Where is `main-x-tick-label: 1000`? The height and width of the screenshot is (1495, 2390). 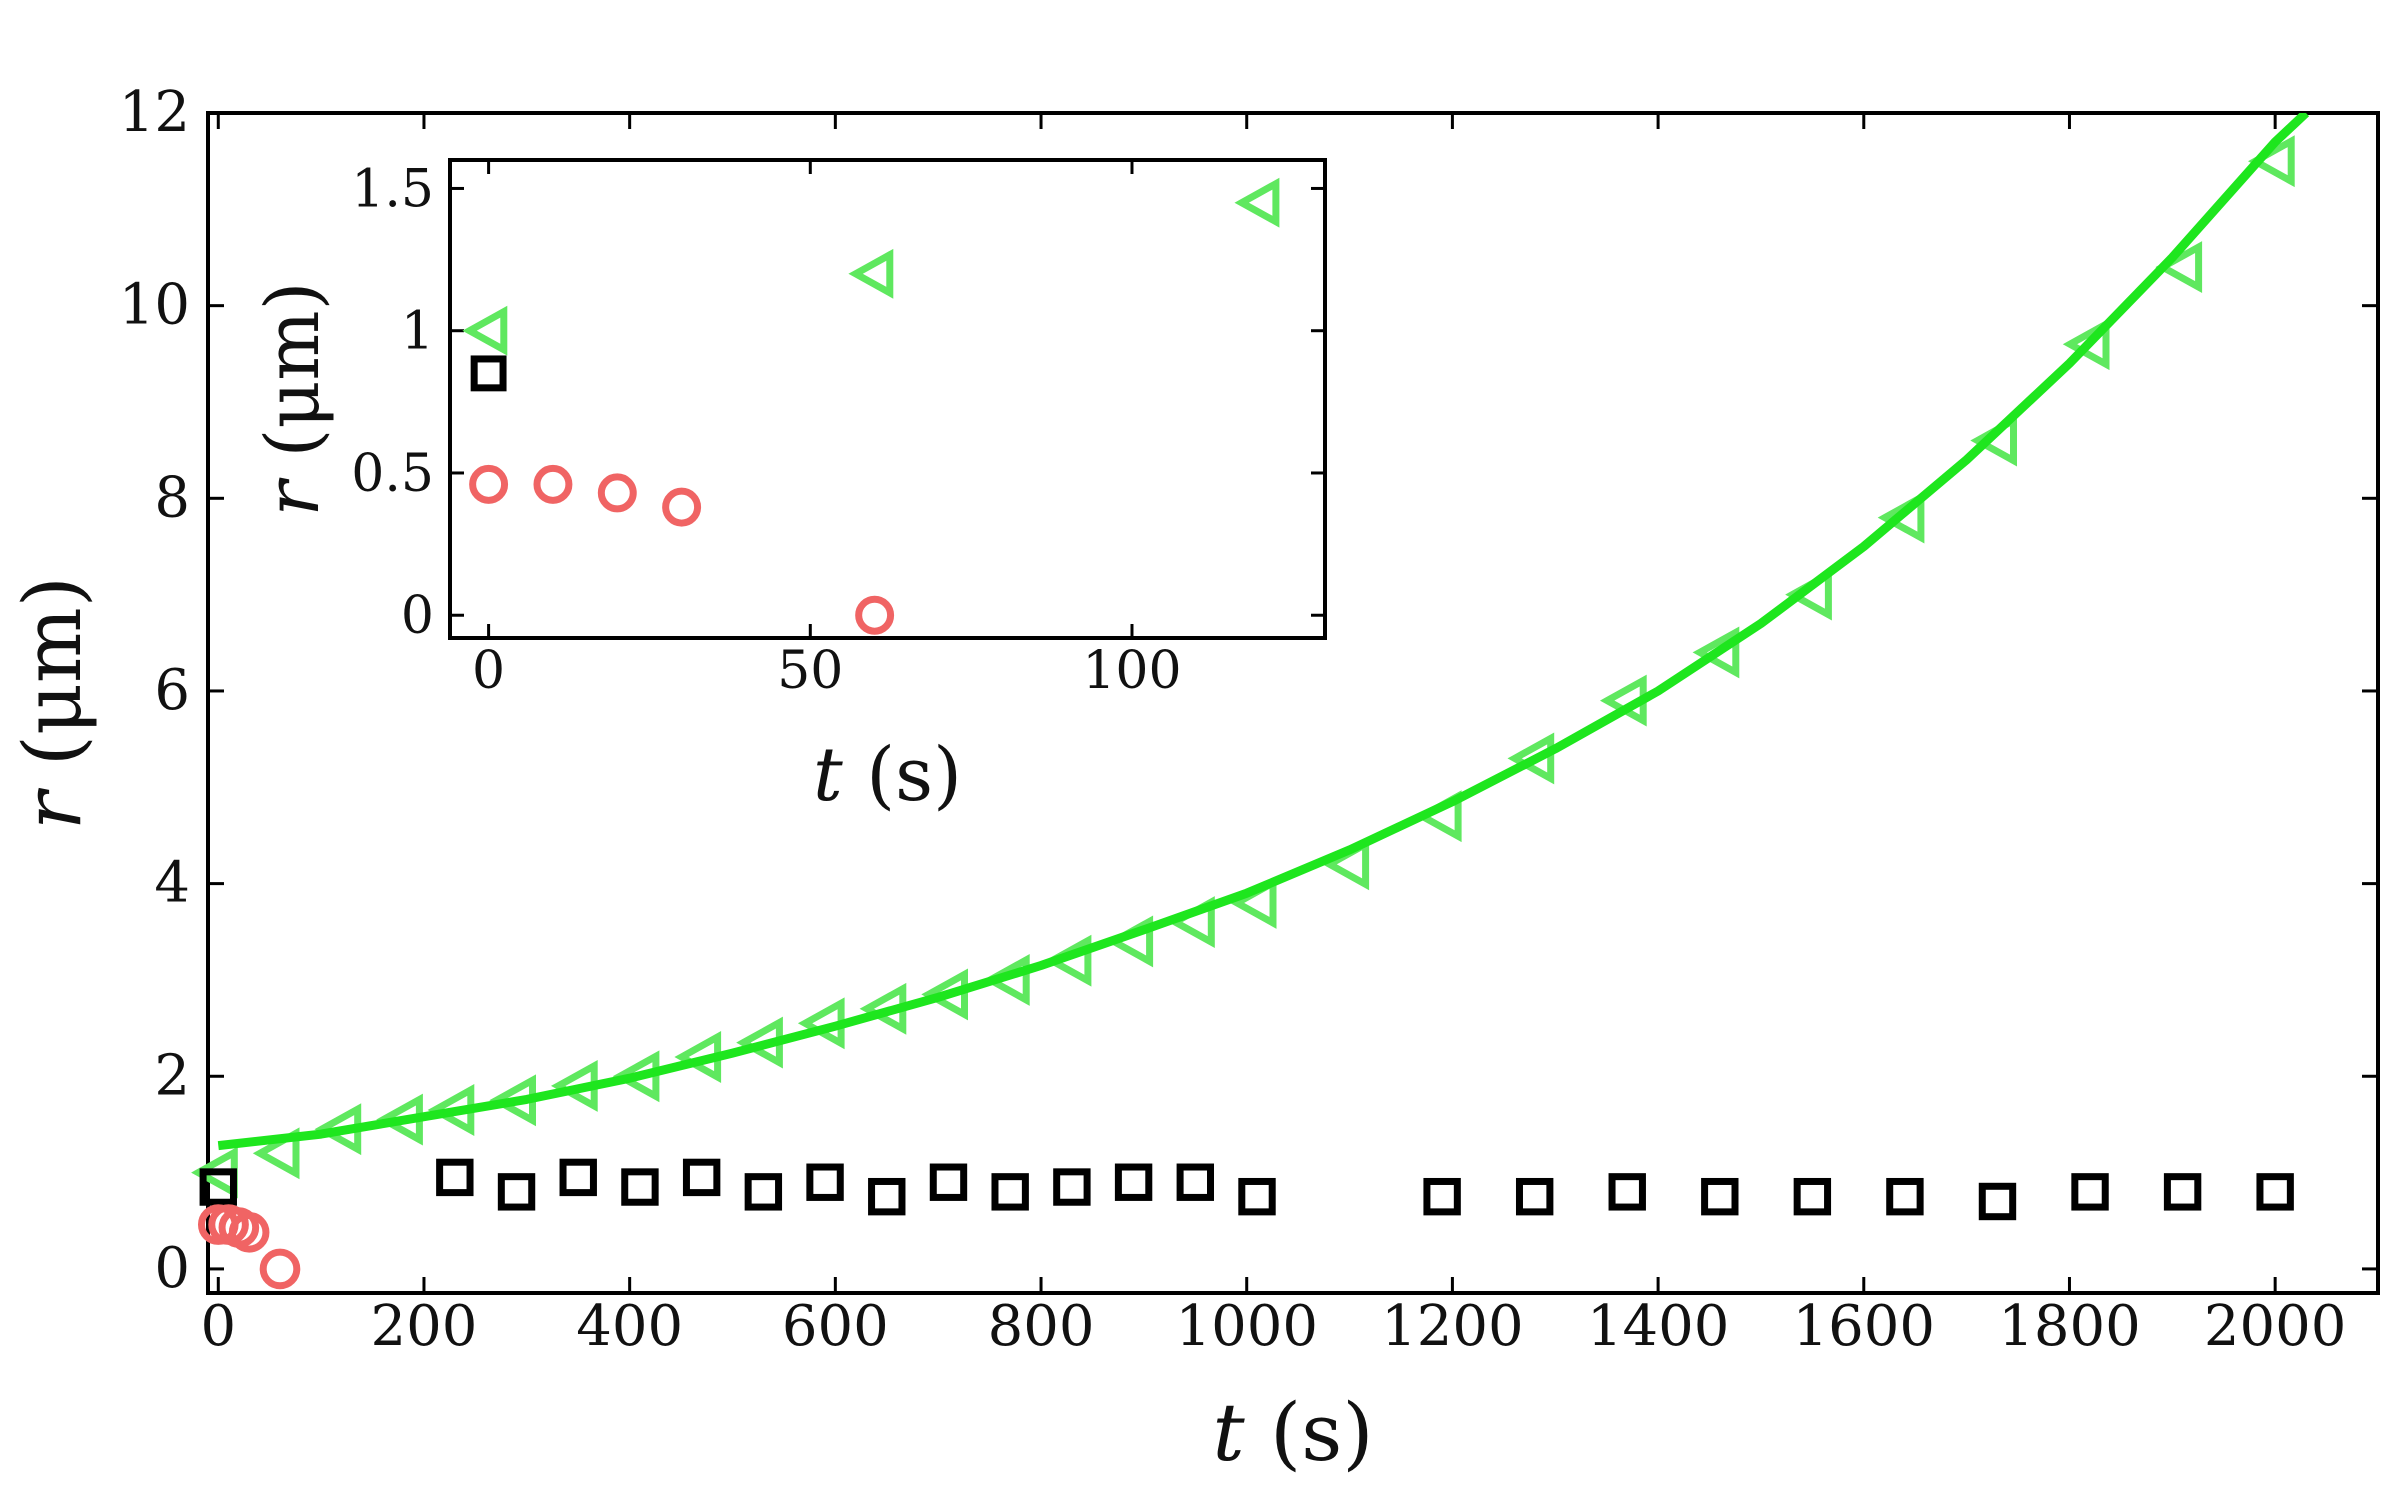 main-x-tick-label: 1000 is located at coordinates (1246, 1326).